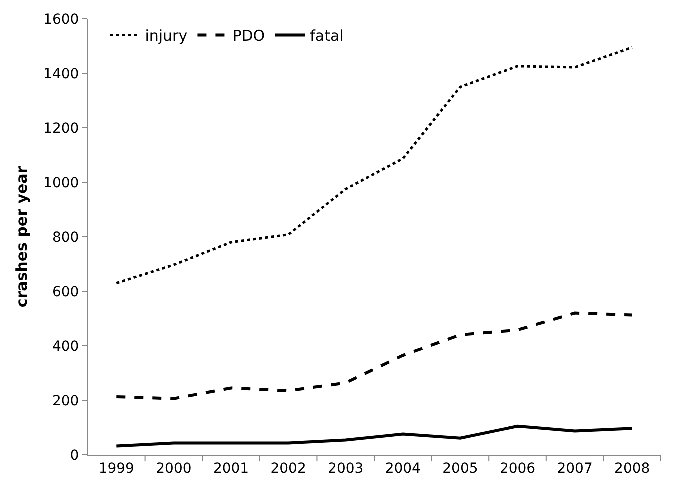  Describe the element at coordinates (66, 292) in the screenshot. I see `y-tick-label: 600` at that location.